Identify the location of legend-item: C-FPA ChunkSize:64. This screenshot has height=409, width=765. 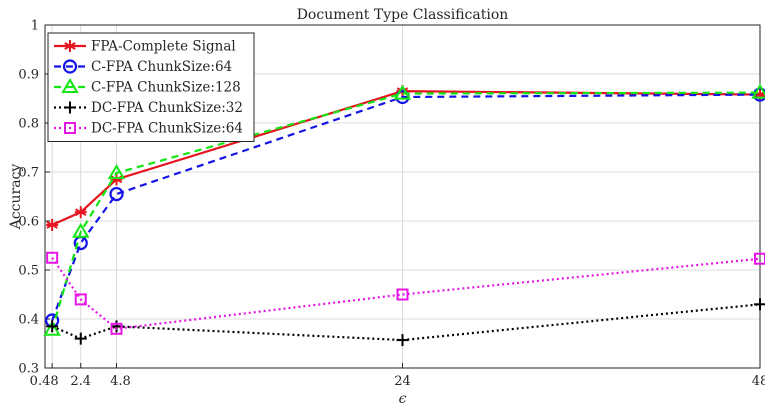
(143, 67).